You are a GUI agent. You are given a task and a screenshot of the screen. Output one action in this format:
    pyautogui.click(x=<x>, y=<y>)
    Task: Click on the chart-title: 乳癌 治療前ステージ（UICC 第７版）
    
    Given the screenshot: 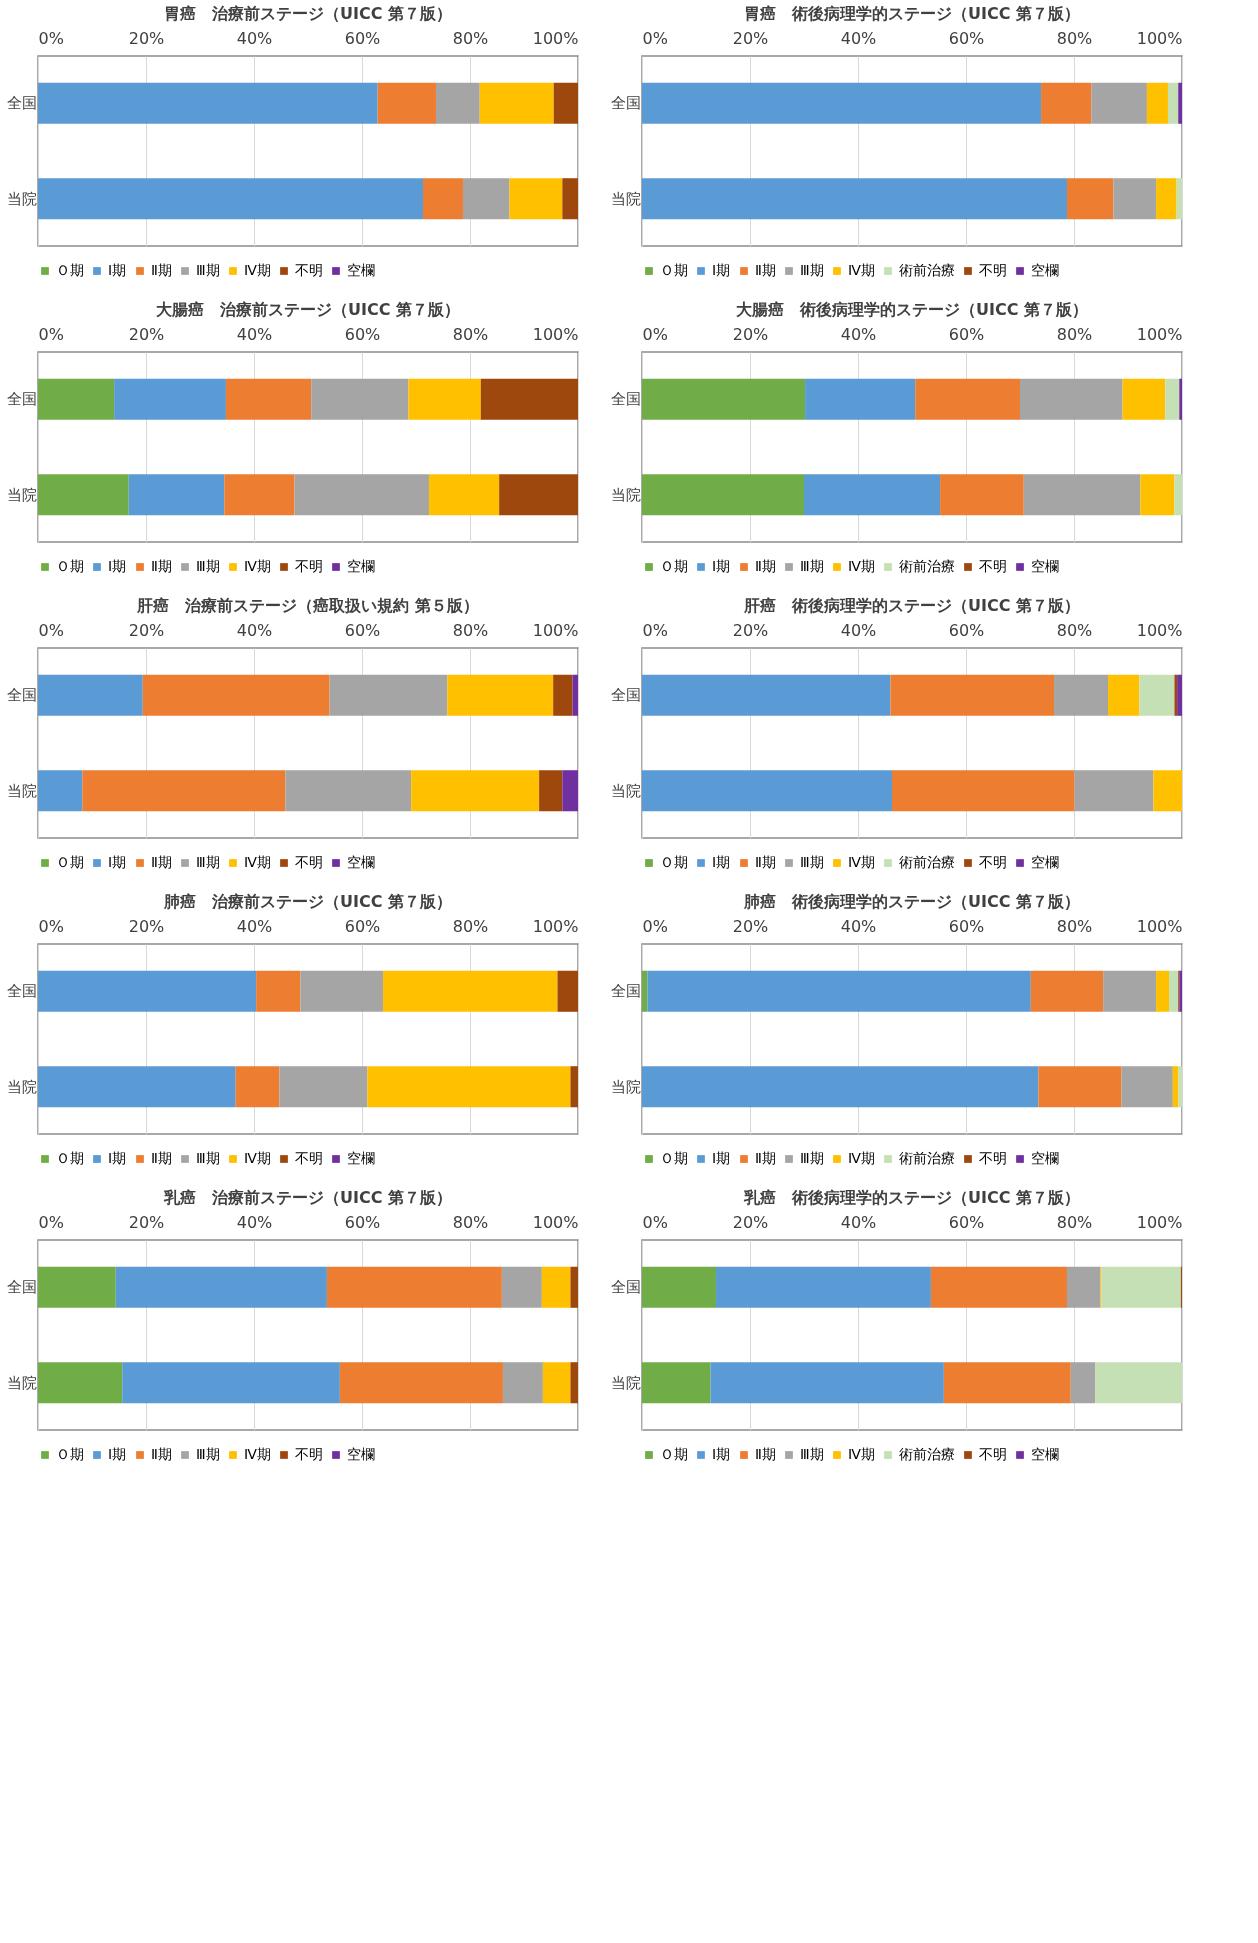 What is the action you would take?
    pyautogui.click(x=307, y=1197)
    